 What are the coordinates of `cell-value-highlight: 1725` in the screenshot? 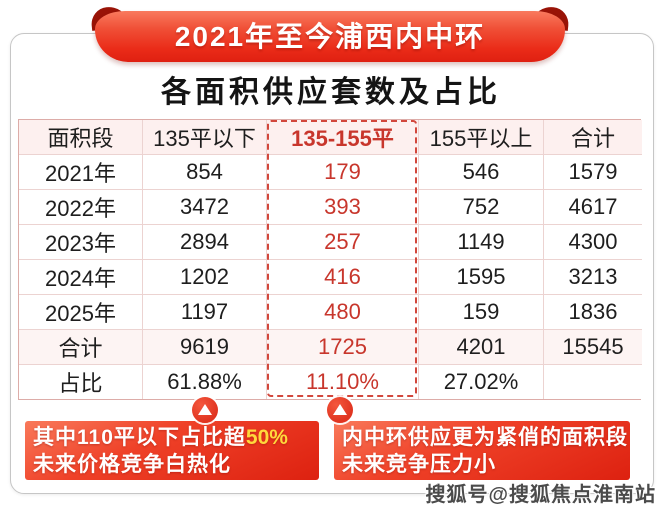 It's located at (343, 347).